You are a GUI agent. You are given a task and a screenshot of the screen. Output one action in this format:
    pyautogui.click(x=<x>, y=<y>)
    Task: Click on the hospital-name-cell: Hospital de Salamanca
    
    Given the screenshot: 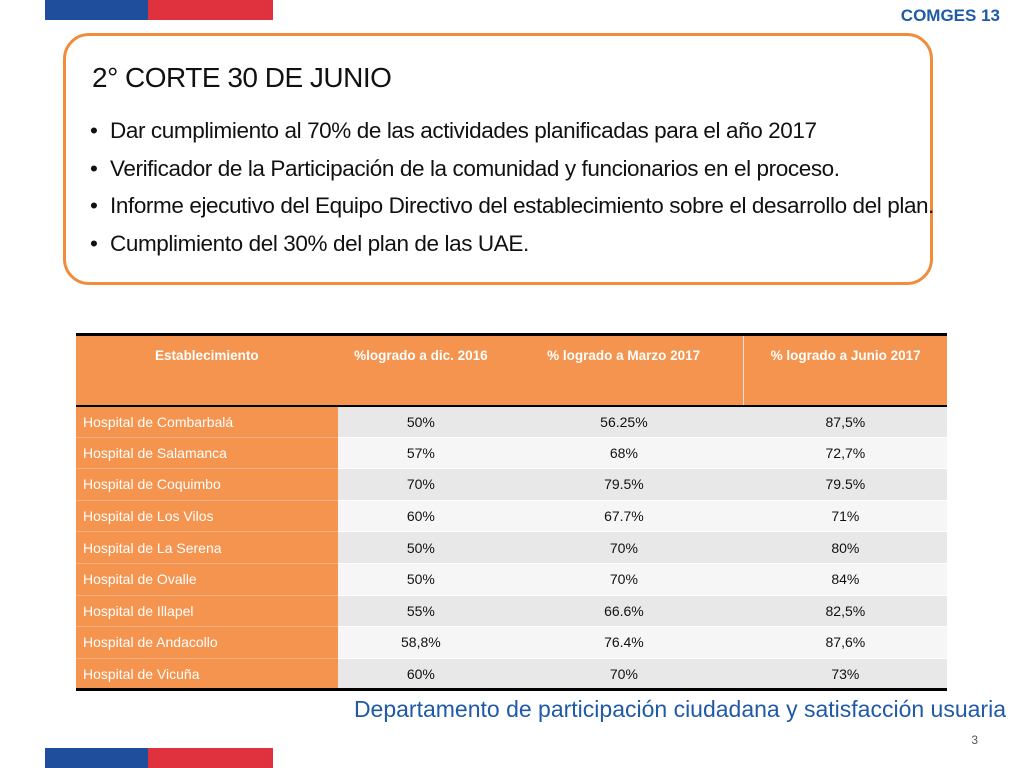 What is the action you would take?
    pyautogui.click(x=207, y=452)
    